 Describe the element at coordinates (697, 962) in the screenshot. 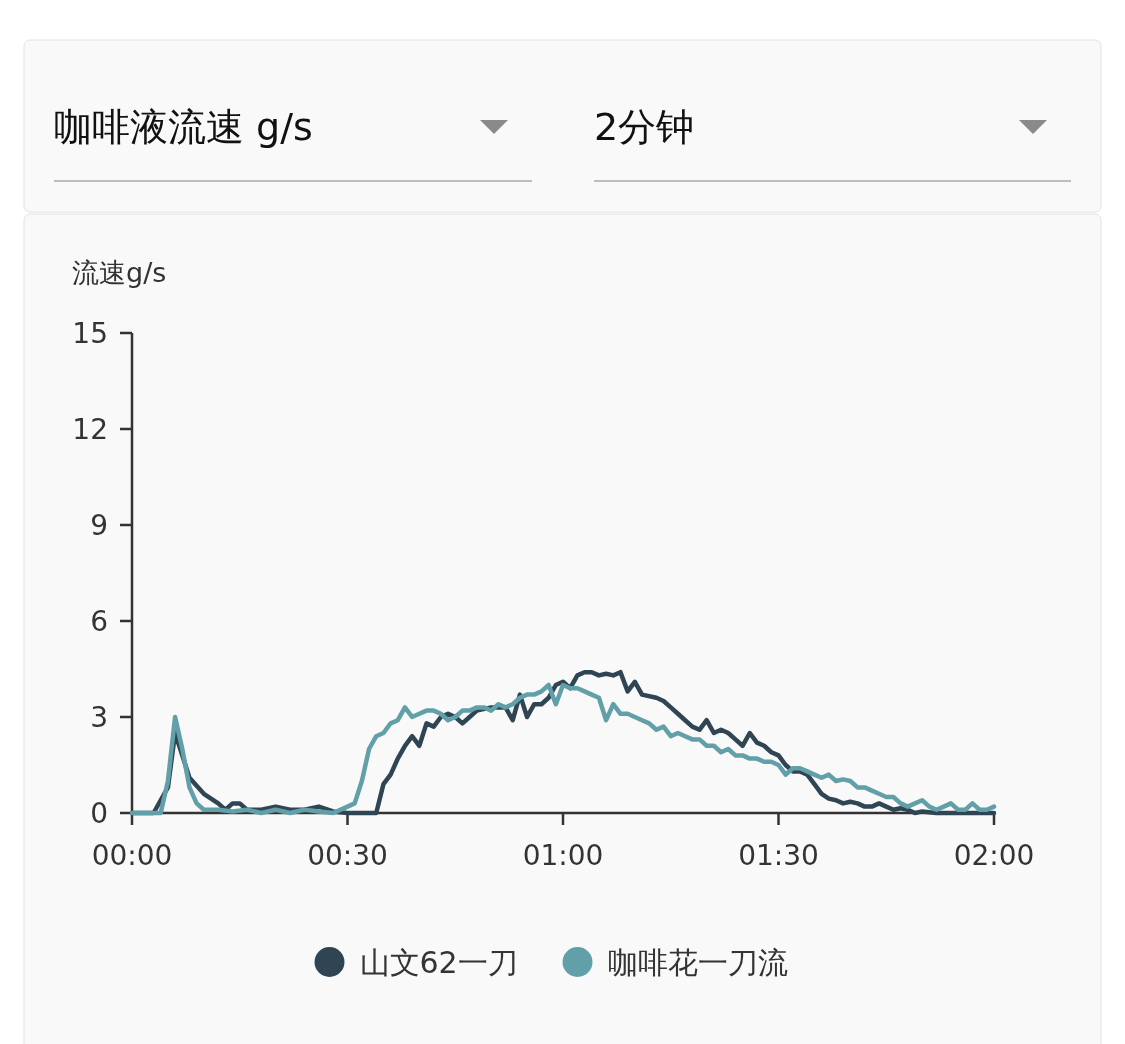

I see `legend-label: 咖啡花一刀流` at that location.